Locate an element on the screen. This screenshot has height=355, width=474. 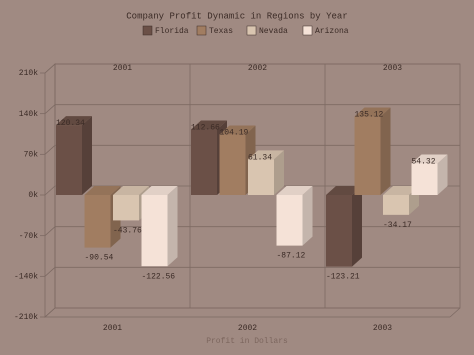
value-label: -123.21 is located at coordinates (343, 277).